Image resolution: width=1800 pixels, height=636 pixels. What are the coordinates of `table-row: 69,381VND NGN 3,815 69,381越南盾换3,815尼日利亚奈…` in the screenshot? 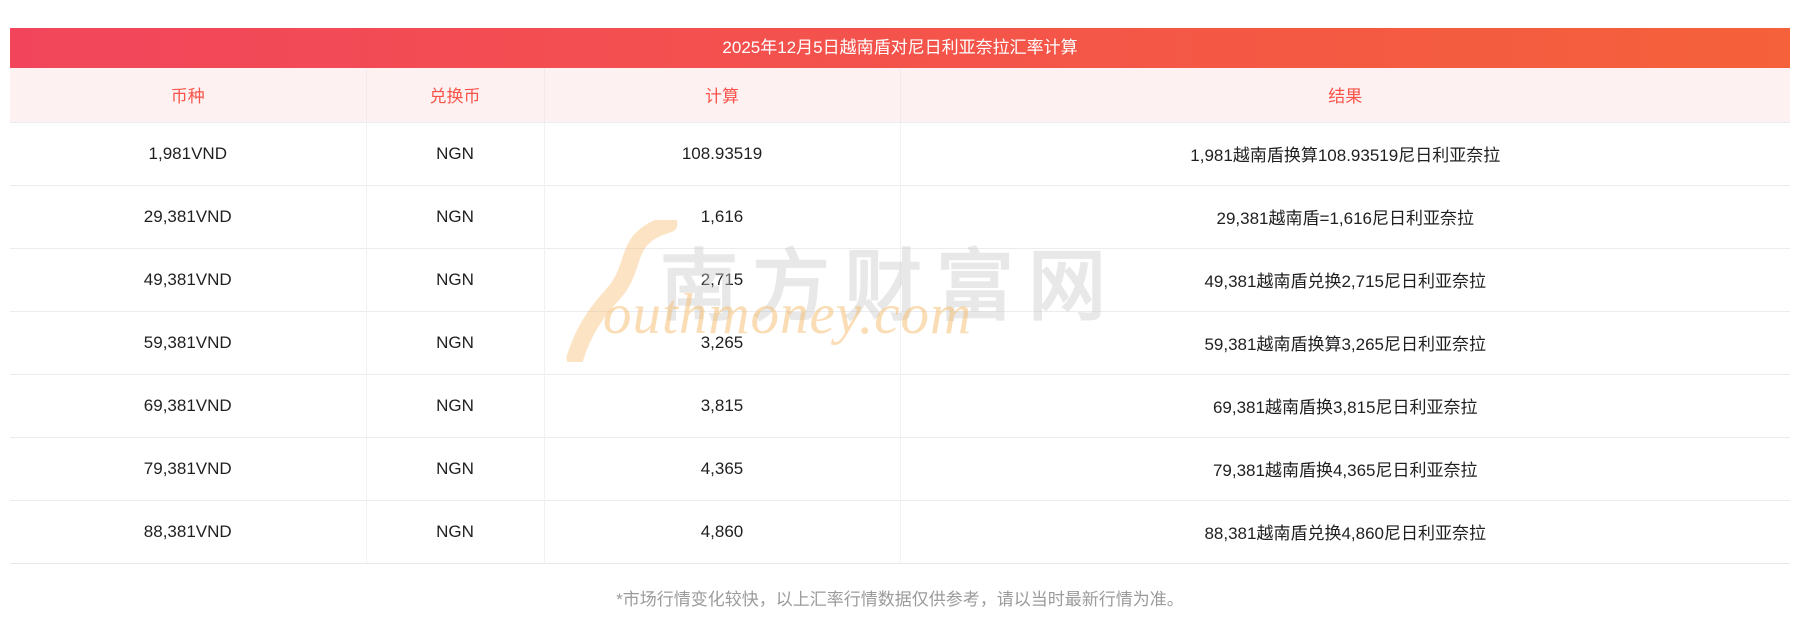 It's located at (900, 405).